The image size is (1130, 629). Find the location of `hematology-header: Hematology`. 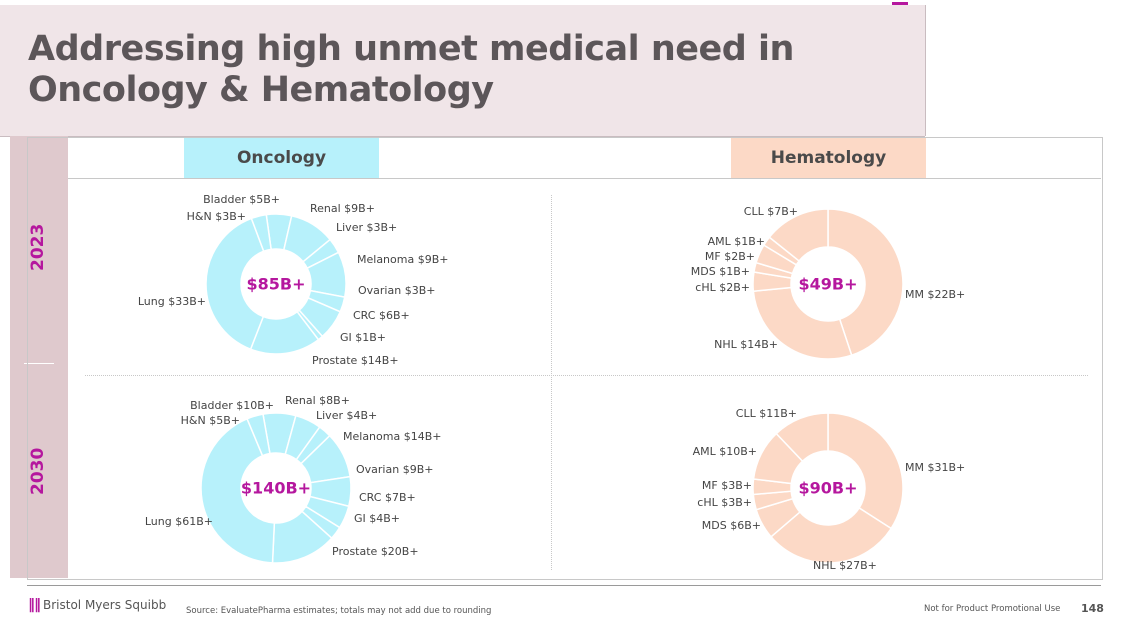

hematology-header: Hematology is located at coordinates (828, 158).